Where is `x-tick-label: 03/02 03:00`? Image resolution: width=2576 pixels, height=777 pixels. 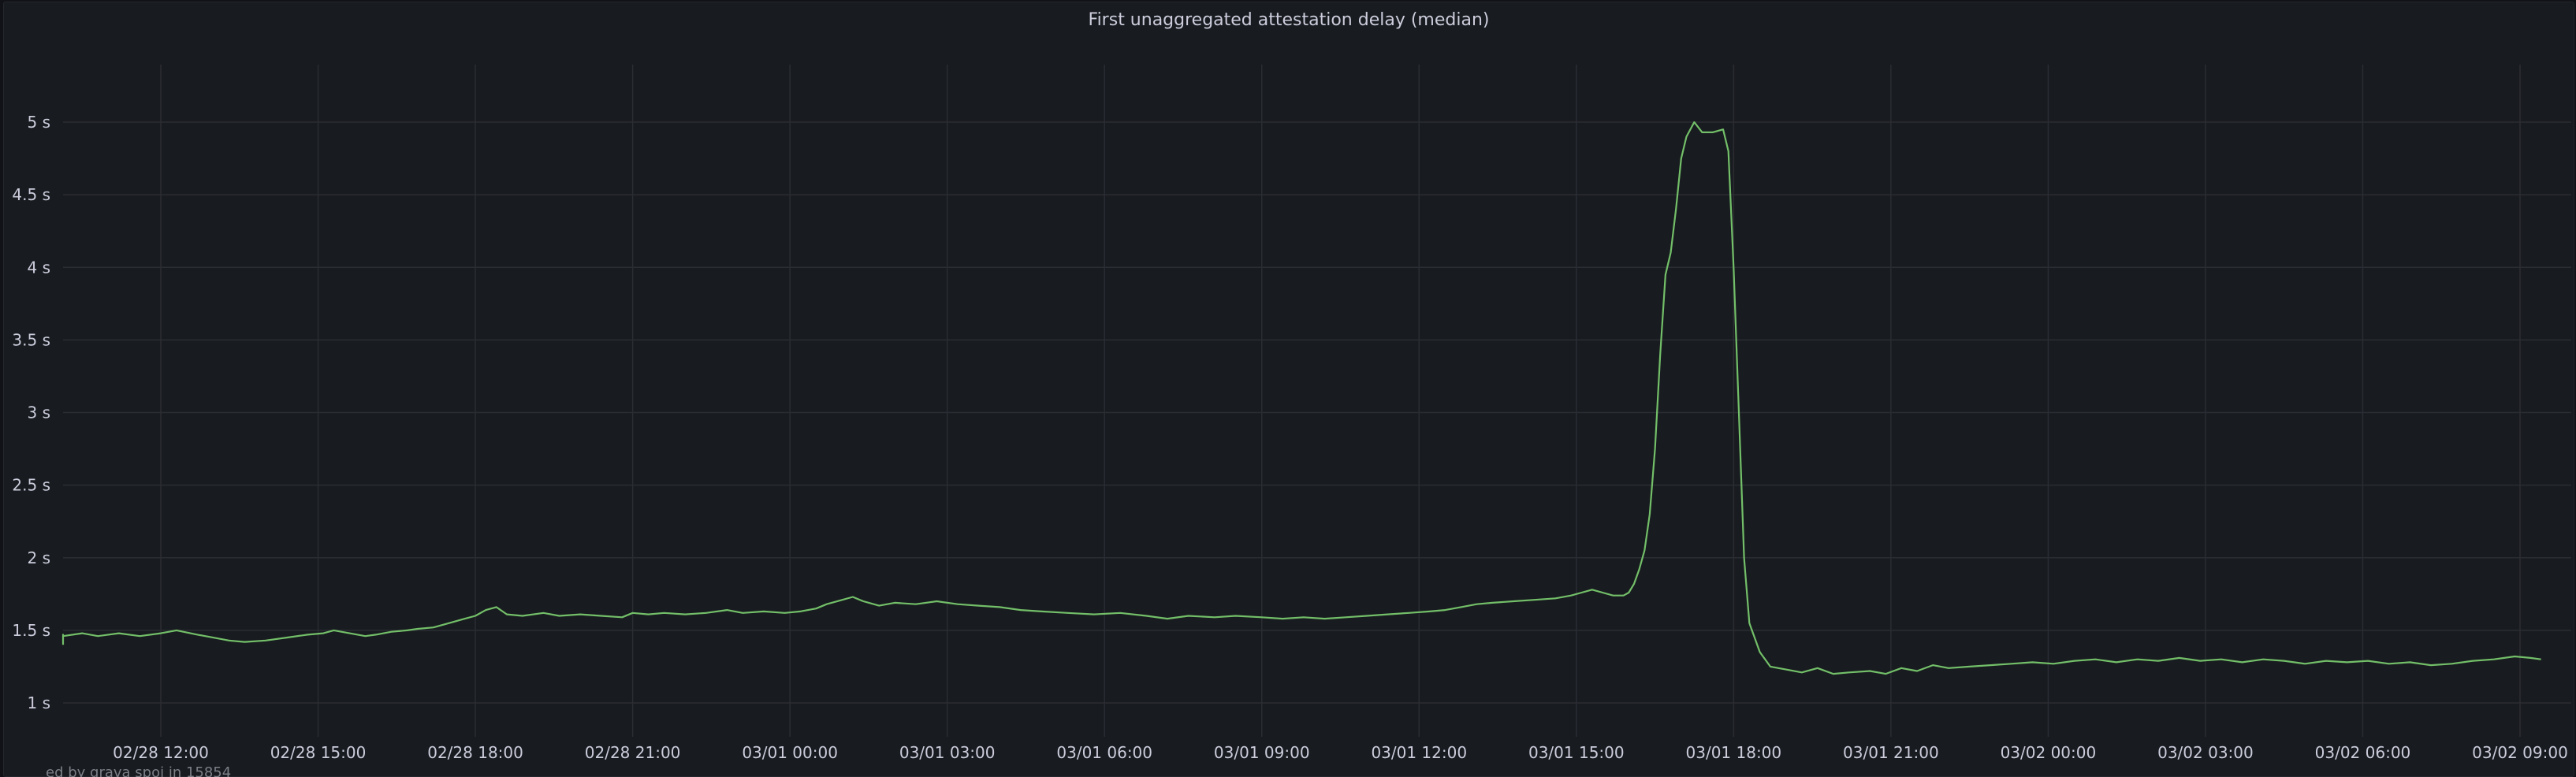
x-tick-label: 03/02 03:00 is located at coordinates (2205, 752).